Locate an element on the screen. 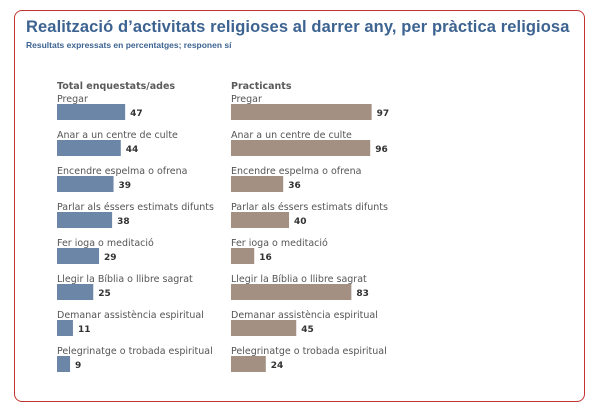 This screenshot has height=408, width=593. value-label: 44 is located at coordinates (132, 150).